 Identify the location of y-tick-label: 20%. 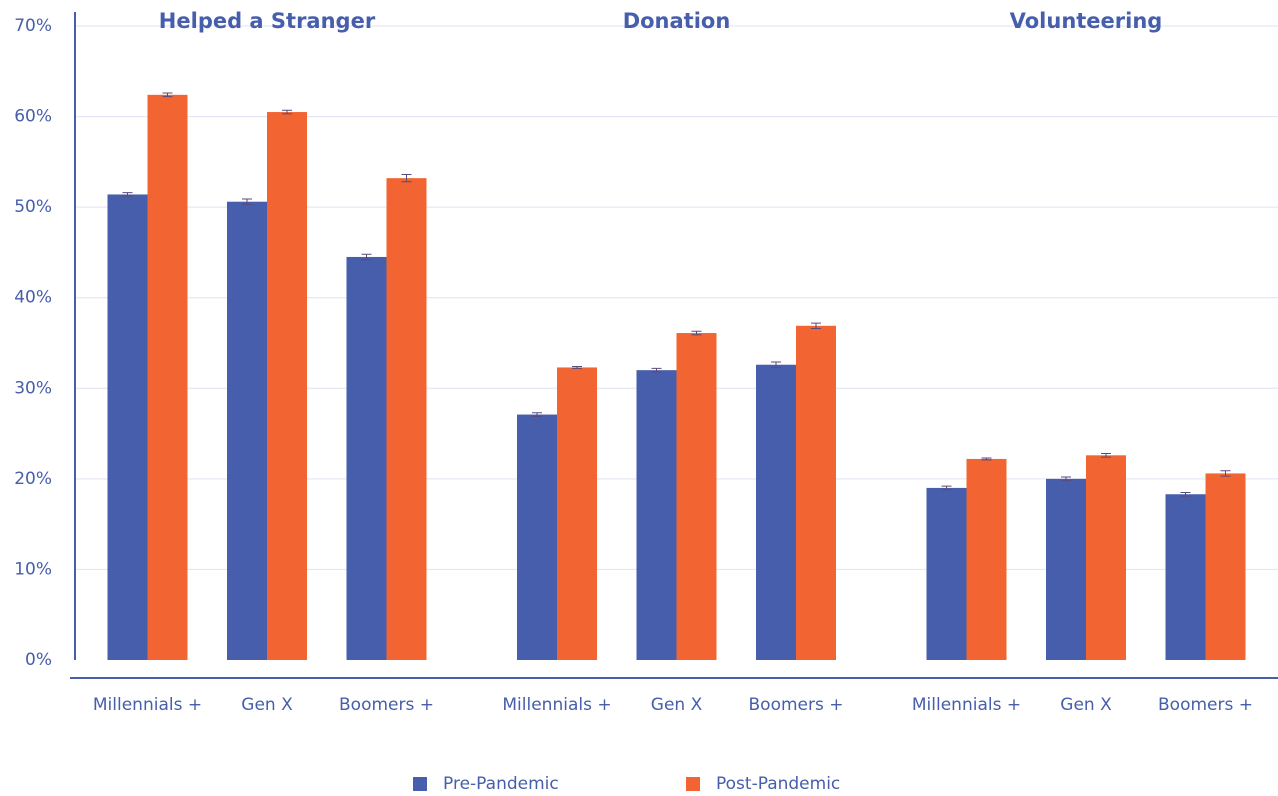
(33, 479).